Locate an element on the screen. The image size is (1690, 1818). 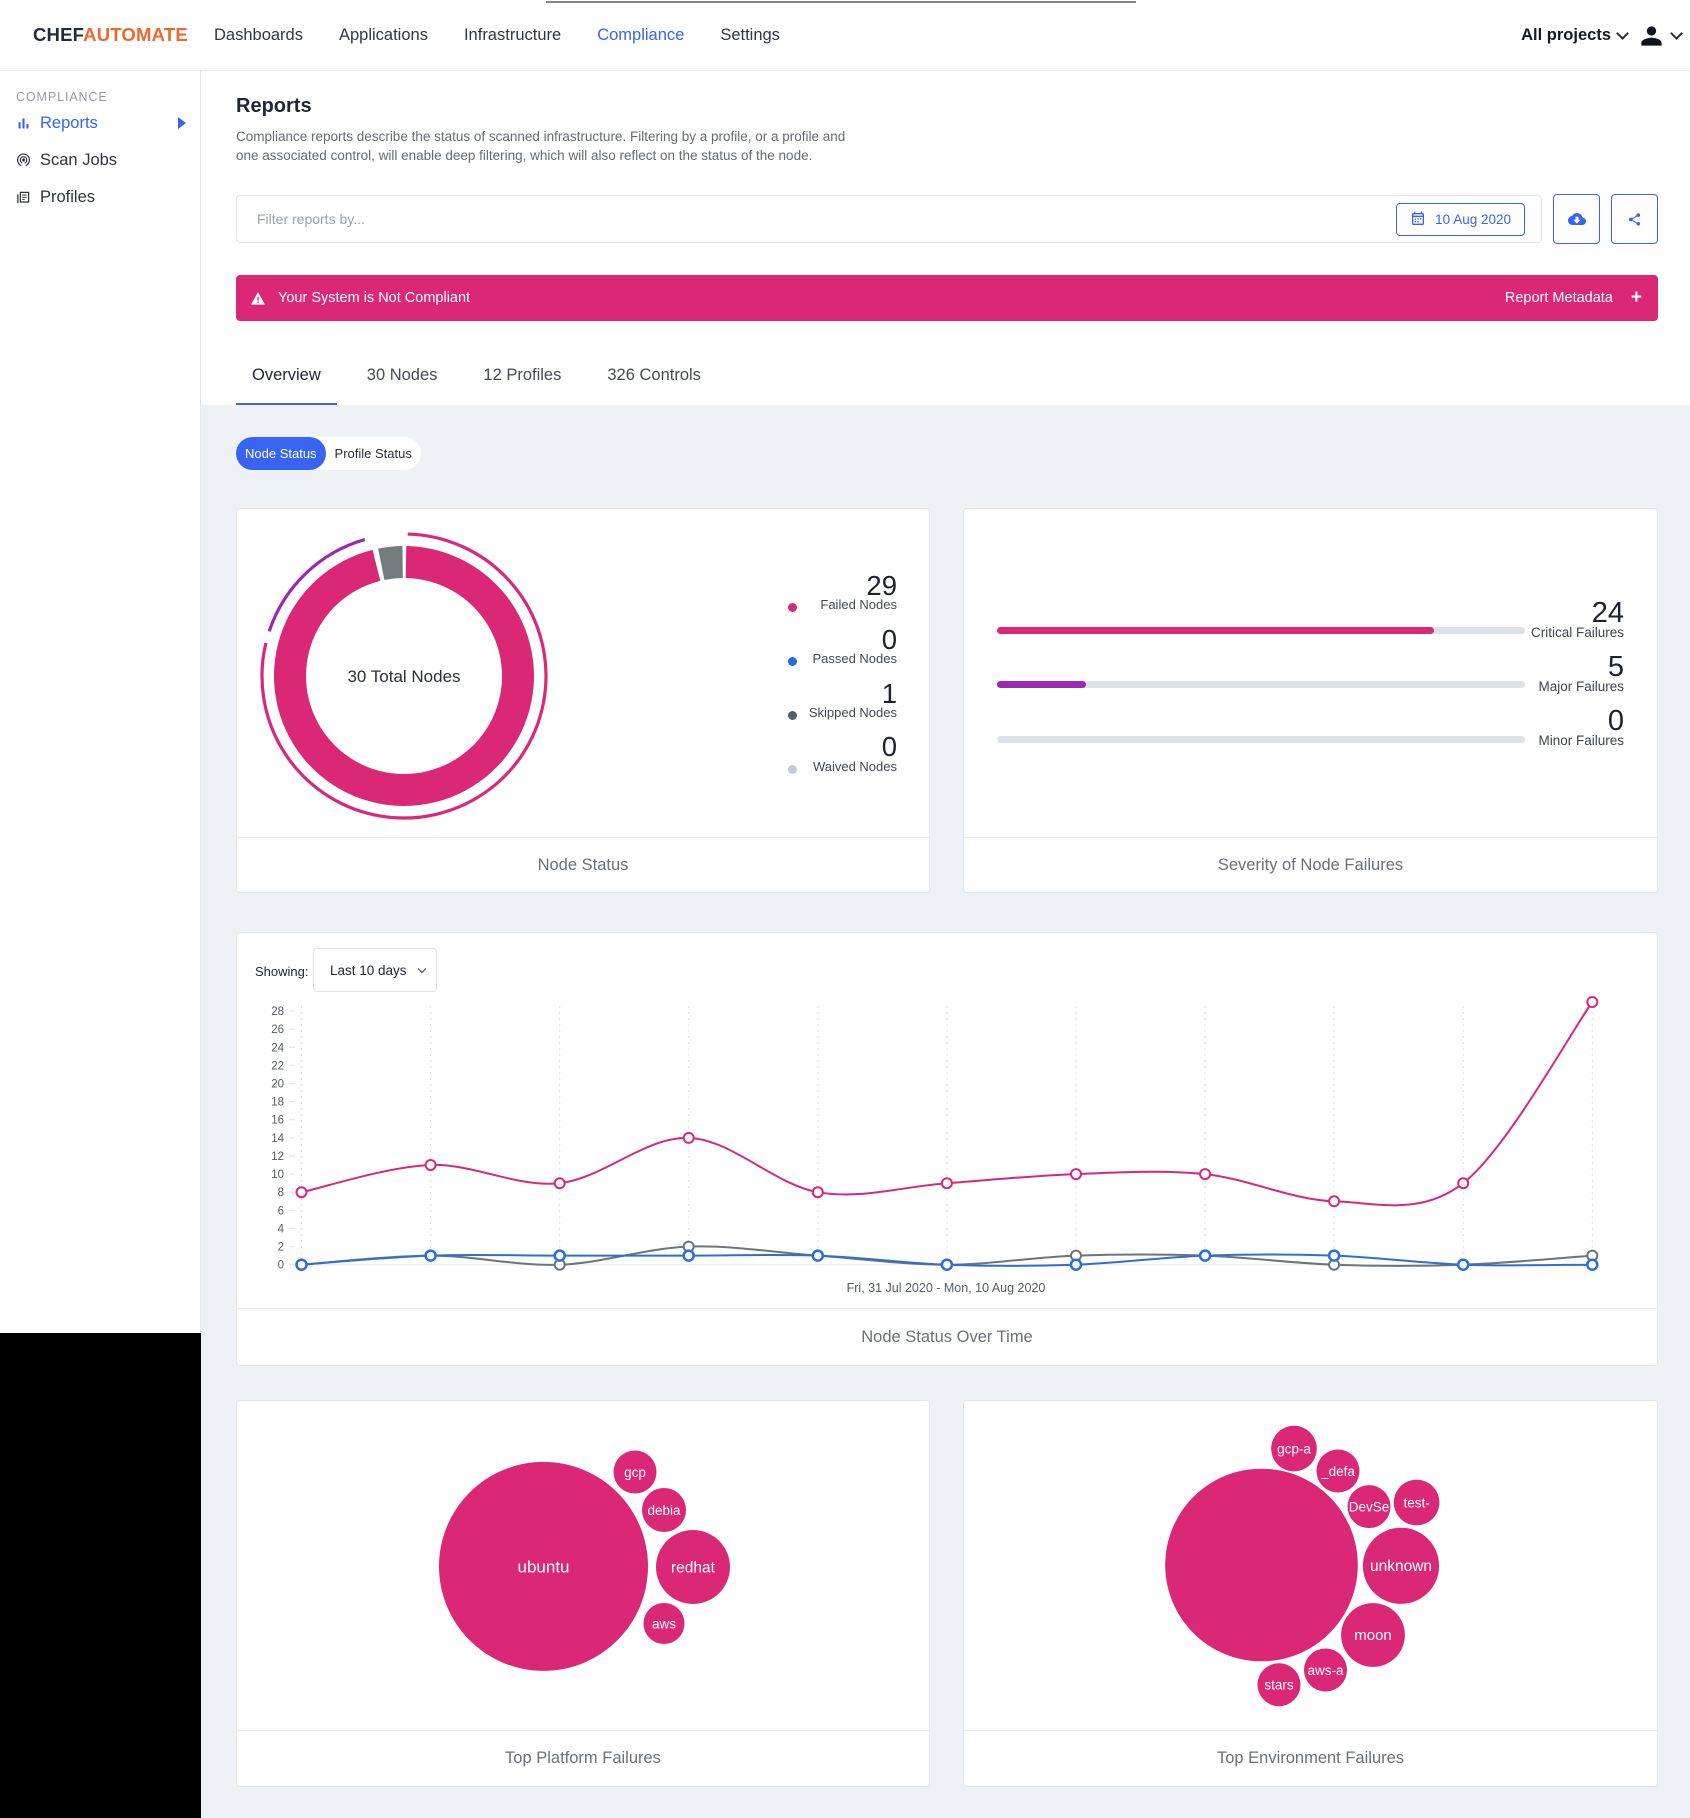
svg-text: 2 is located at coordinates (281, 1248).